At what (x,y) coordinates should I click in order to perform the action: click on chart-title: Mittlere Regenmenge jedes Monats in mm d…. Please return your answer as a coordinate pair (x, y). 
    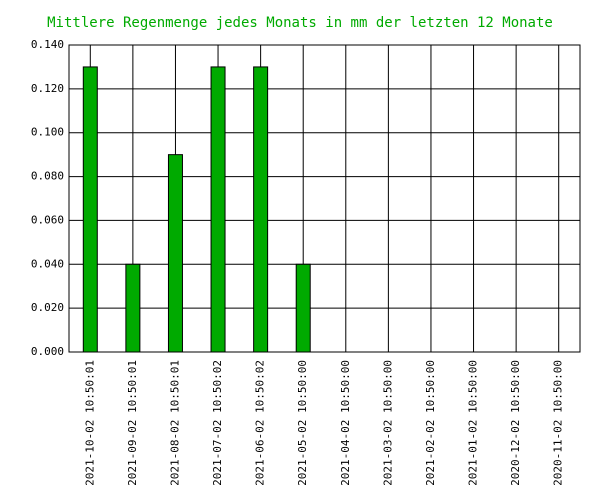
    Looking at the image, I should click on (300, 23).